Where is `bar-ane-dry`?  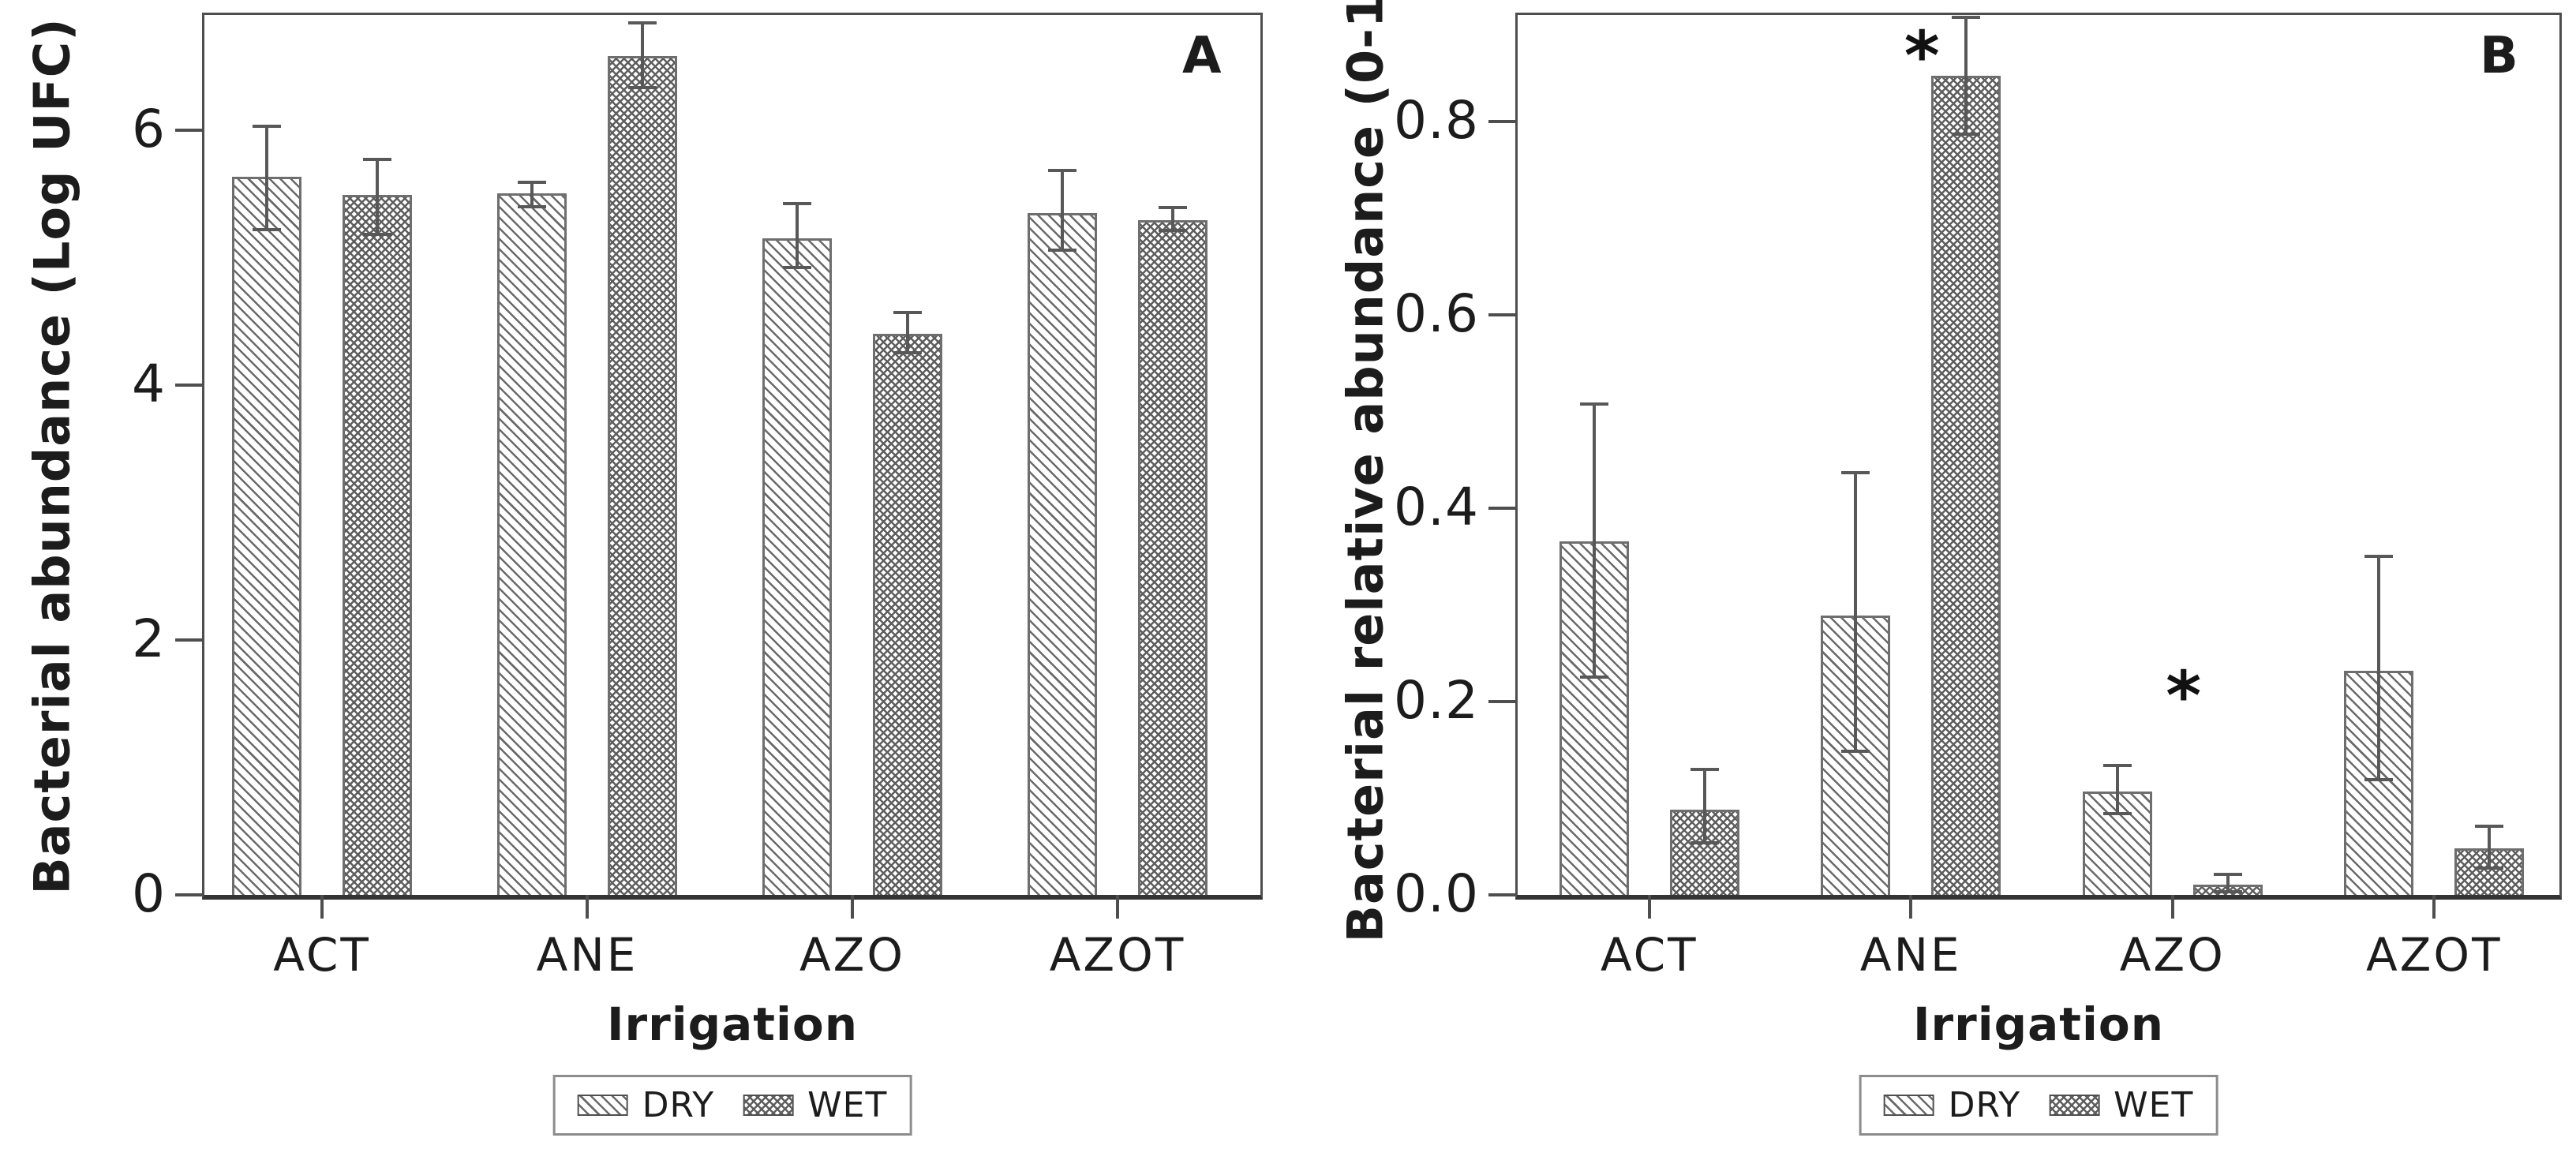 bar-ane-dry is located at coordinates (532, 544).